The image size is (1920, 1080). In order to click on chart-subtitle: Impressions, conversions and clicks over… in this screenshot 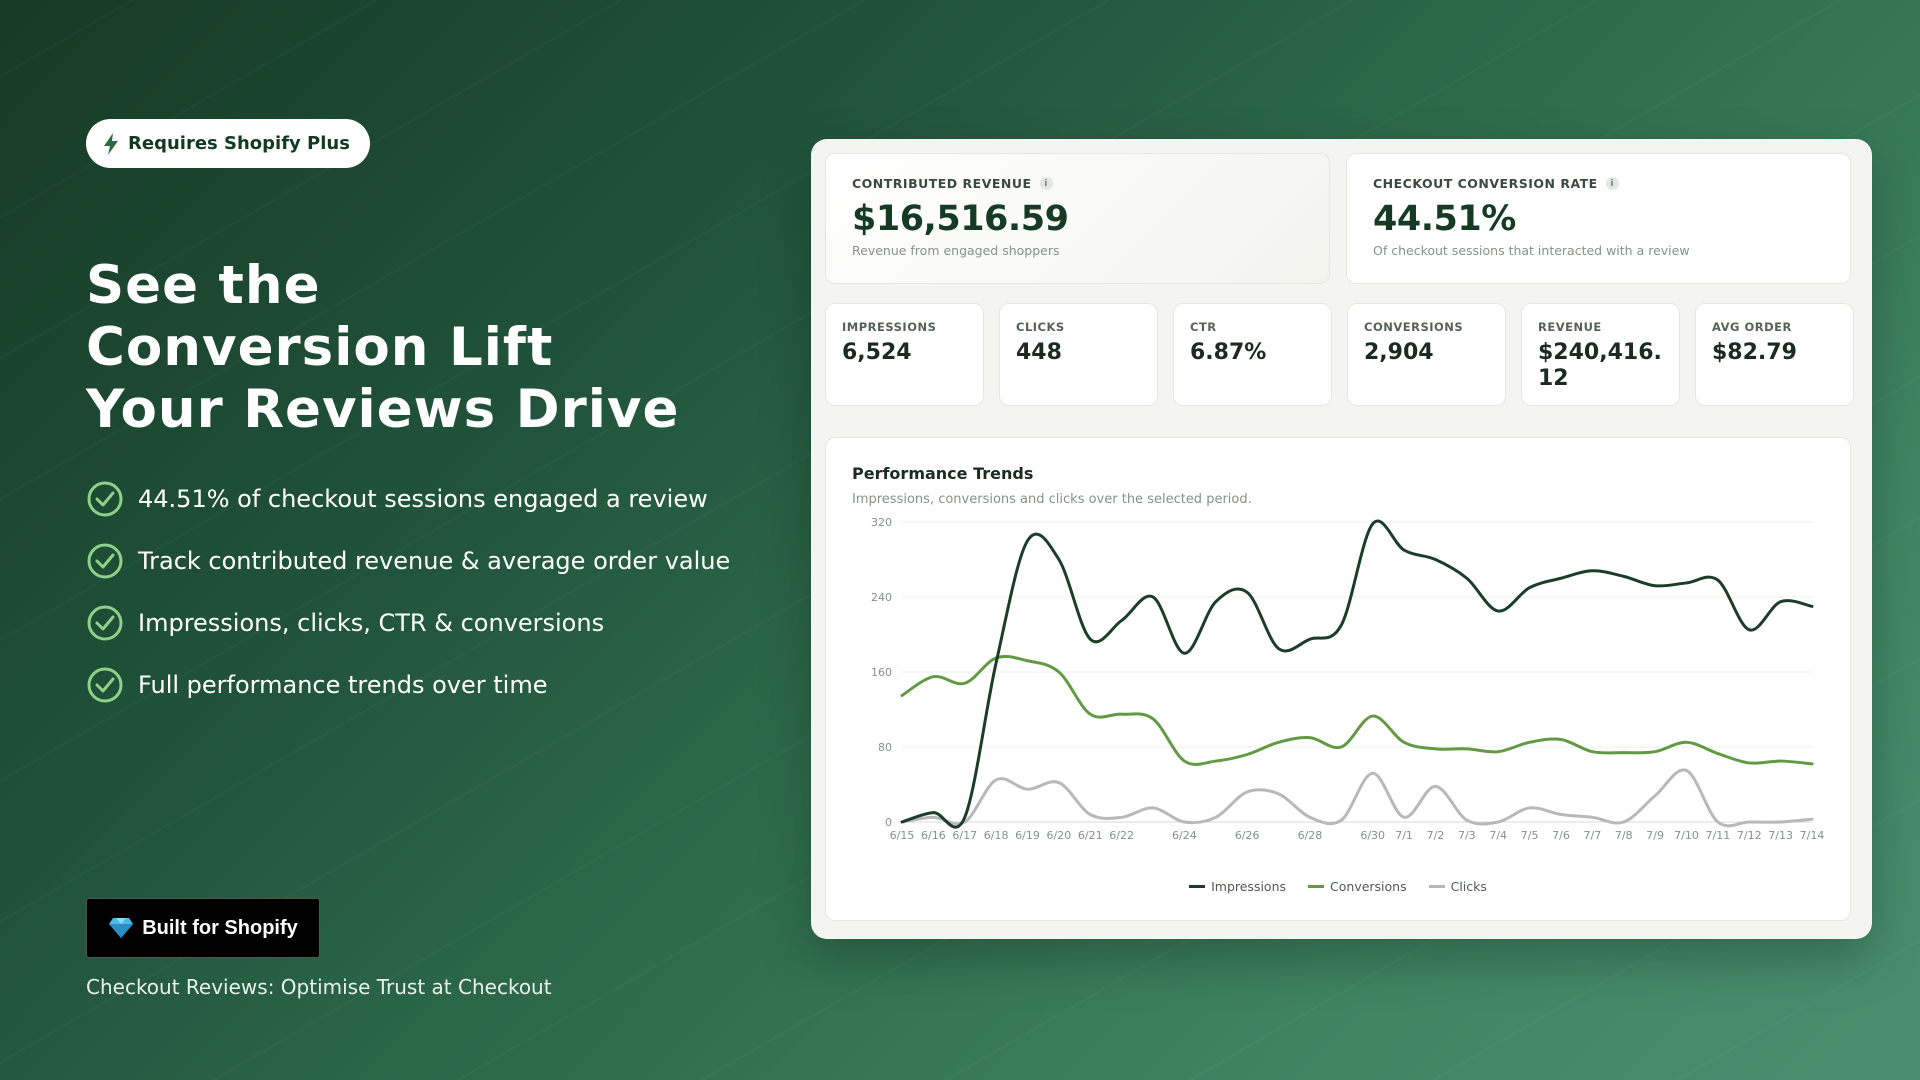, I will do `click(1052, 499)`.